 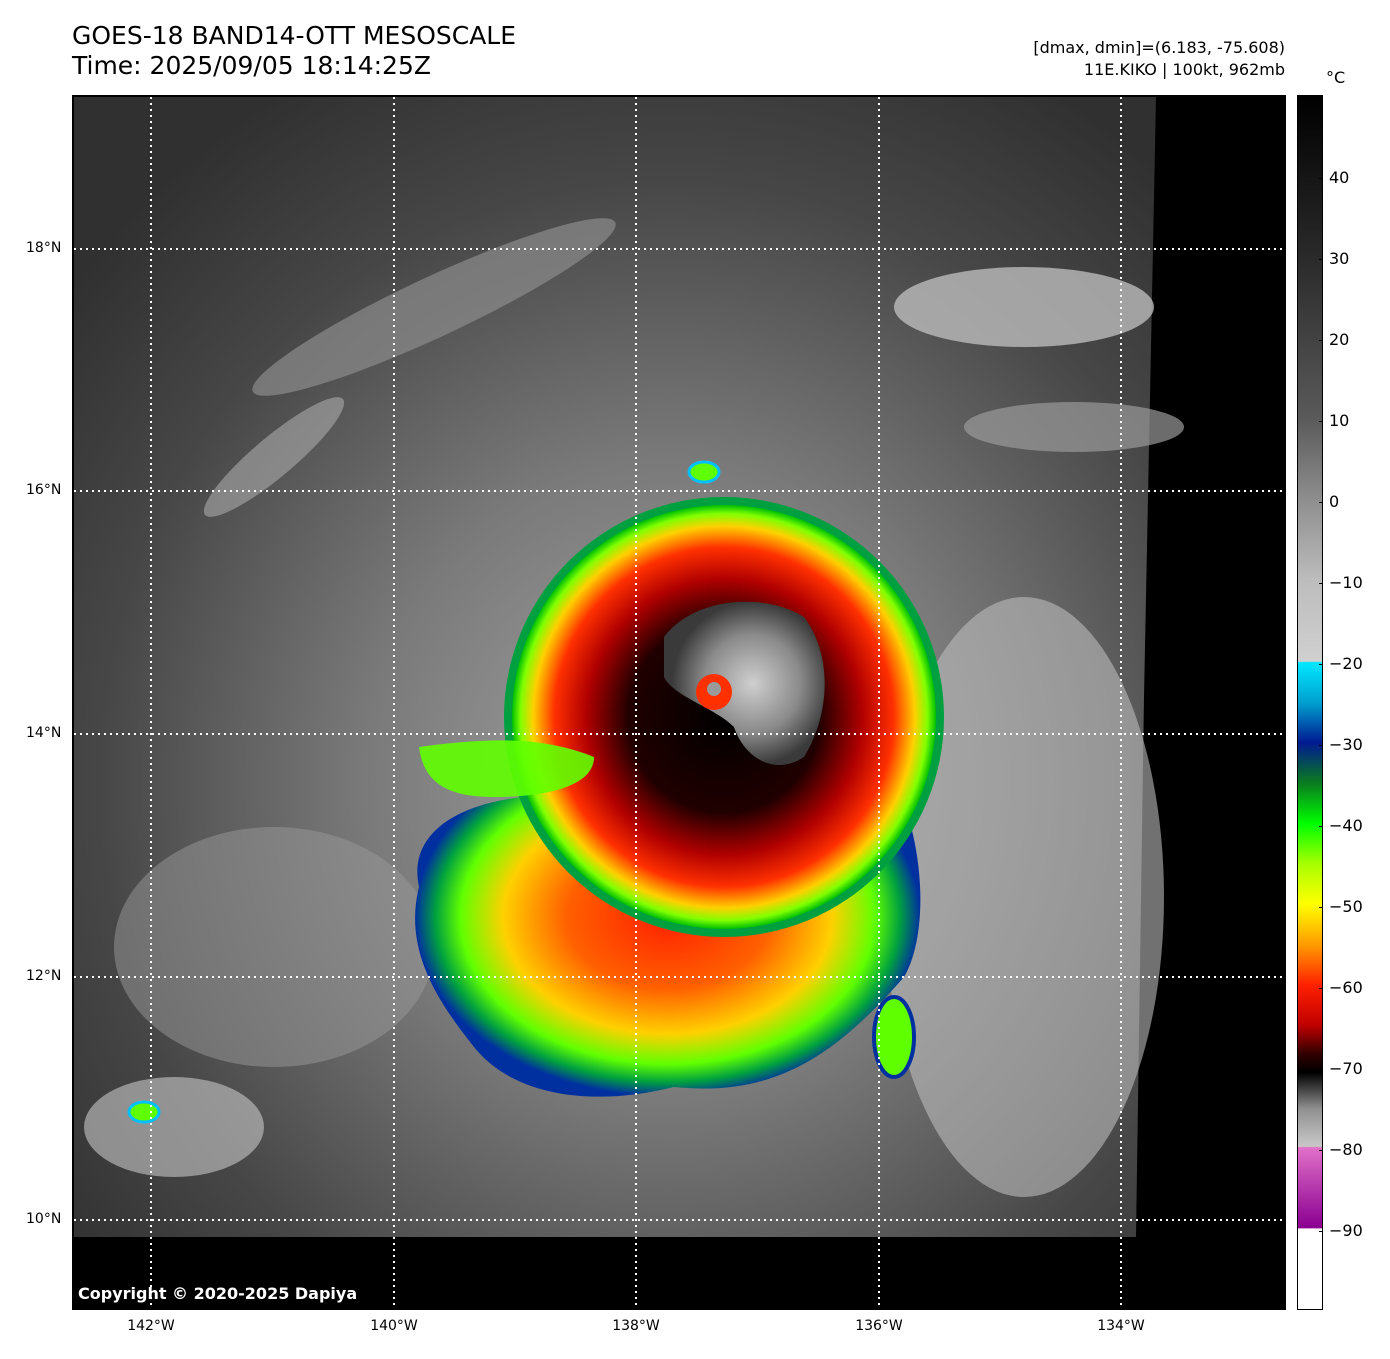 What do you see at coordinates (1346, 825) in the screenshot?
I see `colorbar-tick-label: −40` at bounding box center [1346, 825].